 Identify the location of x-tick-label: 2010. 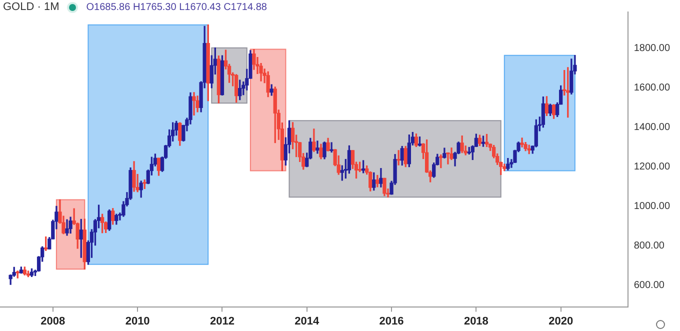
(137, 321).